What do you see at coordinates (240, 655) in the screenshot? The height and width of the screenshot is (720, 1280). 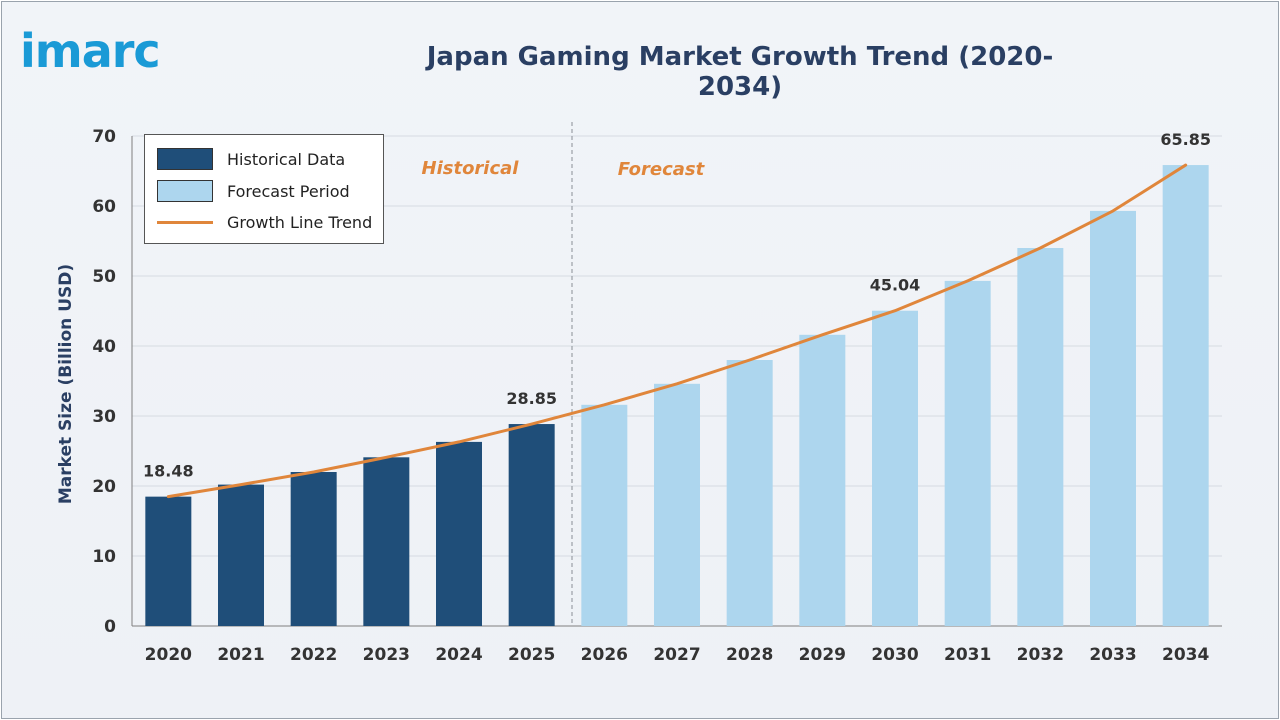 I see `x-tick-label: 2021` at bounding box center [240, 655].